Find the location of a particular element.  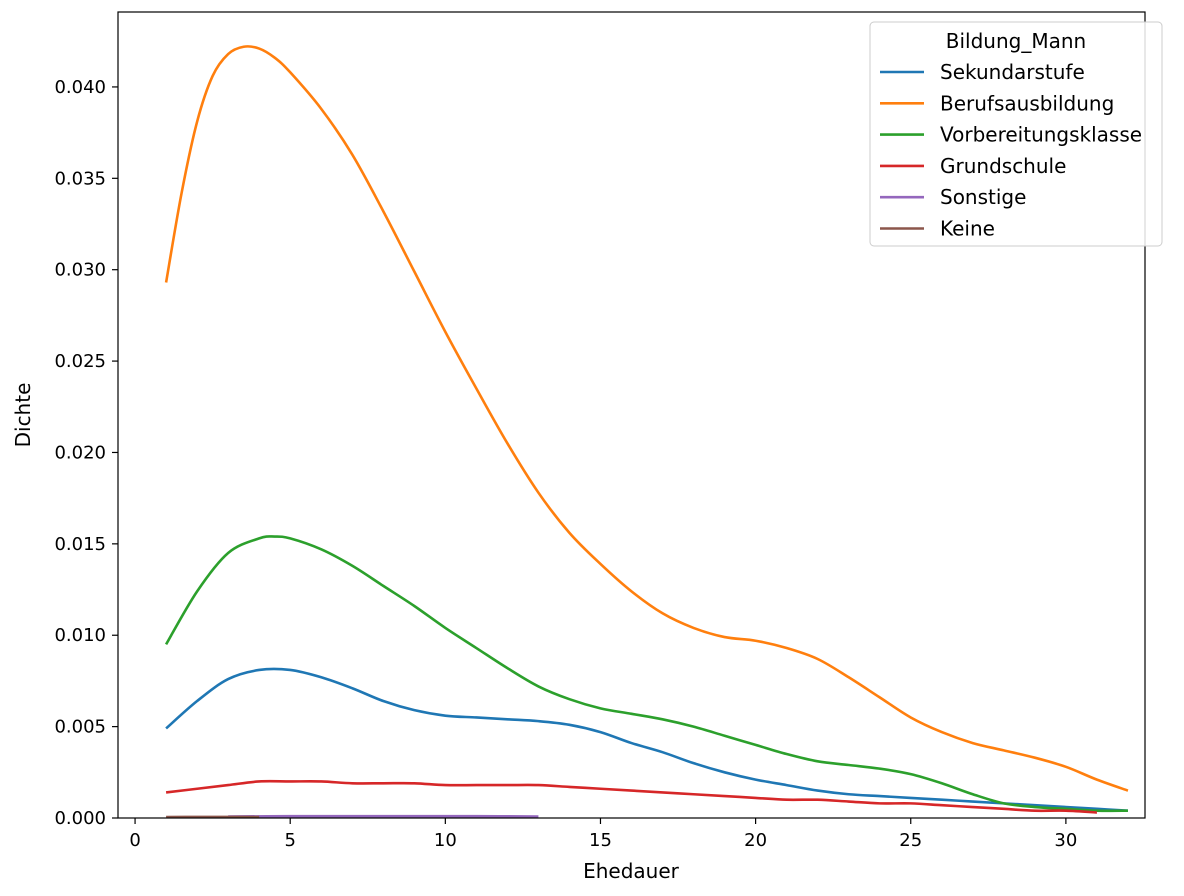

legend-title: Bildung_Mann is located at coordinates (1016, 41).